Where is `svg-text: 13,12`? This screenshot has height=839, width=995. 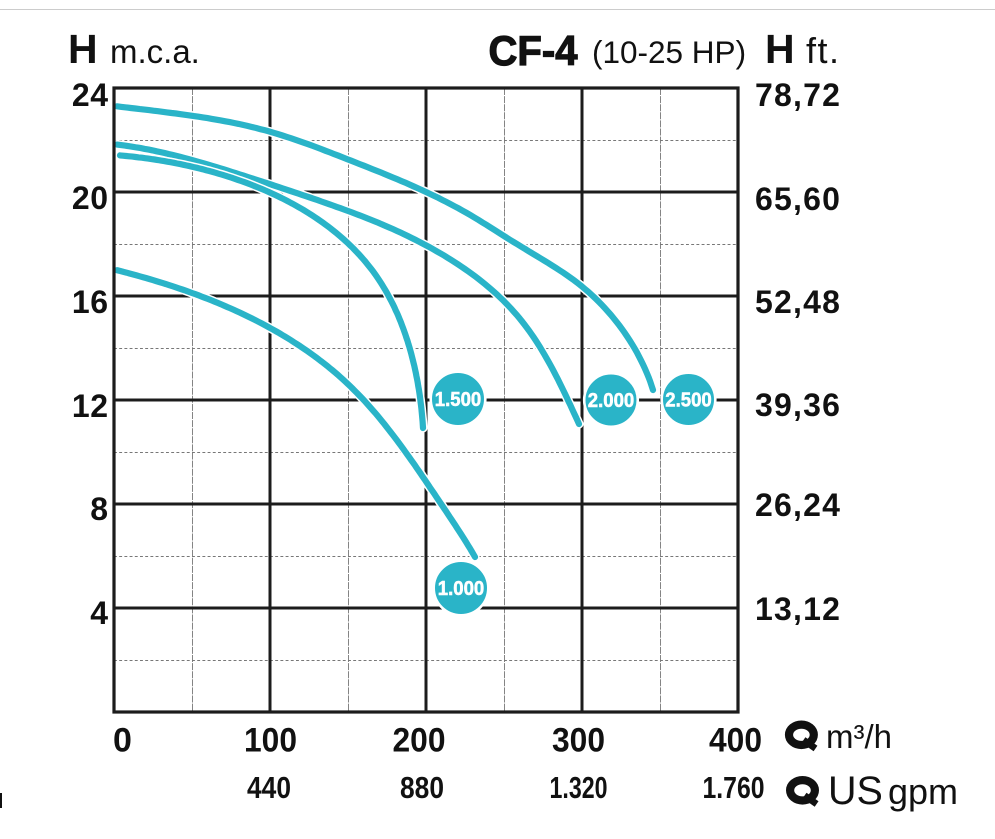
svg-text: 13,12 is located at coordinates (798, 609).